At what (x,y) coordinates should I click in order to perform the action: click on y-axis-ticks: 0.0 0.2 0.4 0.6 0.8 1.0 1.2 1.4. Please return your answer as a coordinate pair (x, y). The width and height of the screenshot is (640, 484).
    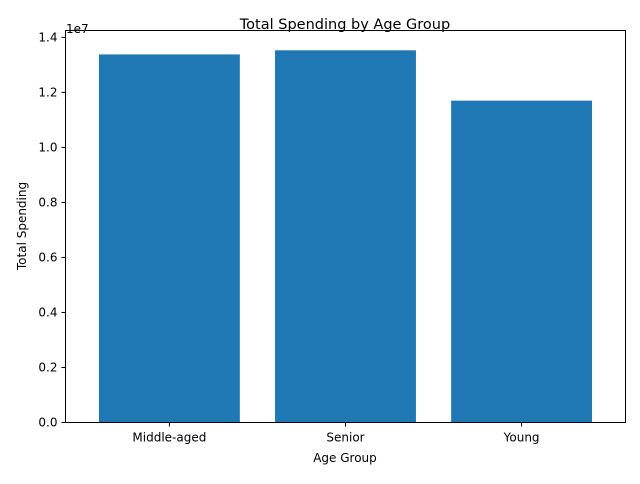
    Looking at the image, I should click on (52, 230).